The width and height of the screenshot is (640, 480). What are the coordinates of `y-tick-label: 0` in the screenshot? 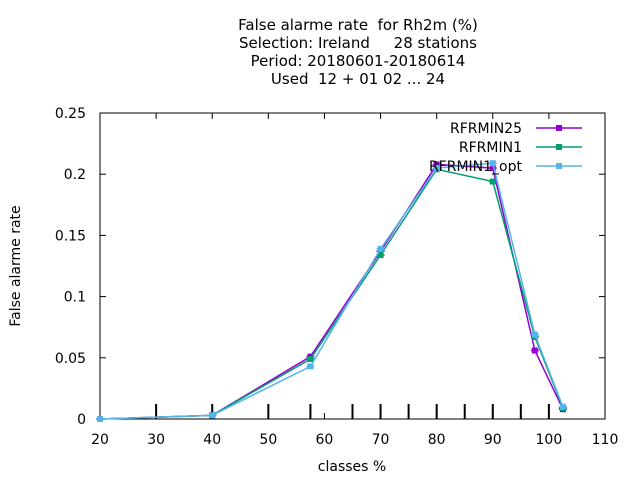 It's located at (81, 420).